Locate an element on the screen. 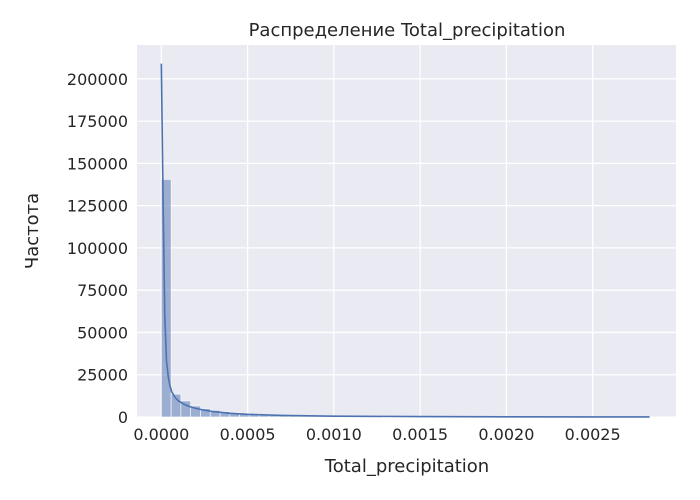 This screenshot has height=500, width=700. y-tick-label: 100000 is located at coordinates (97, 248).